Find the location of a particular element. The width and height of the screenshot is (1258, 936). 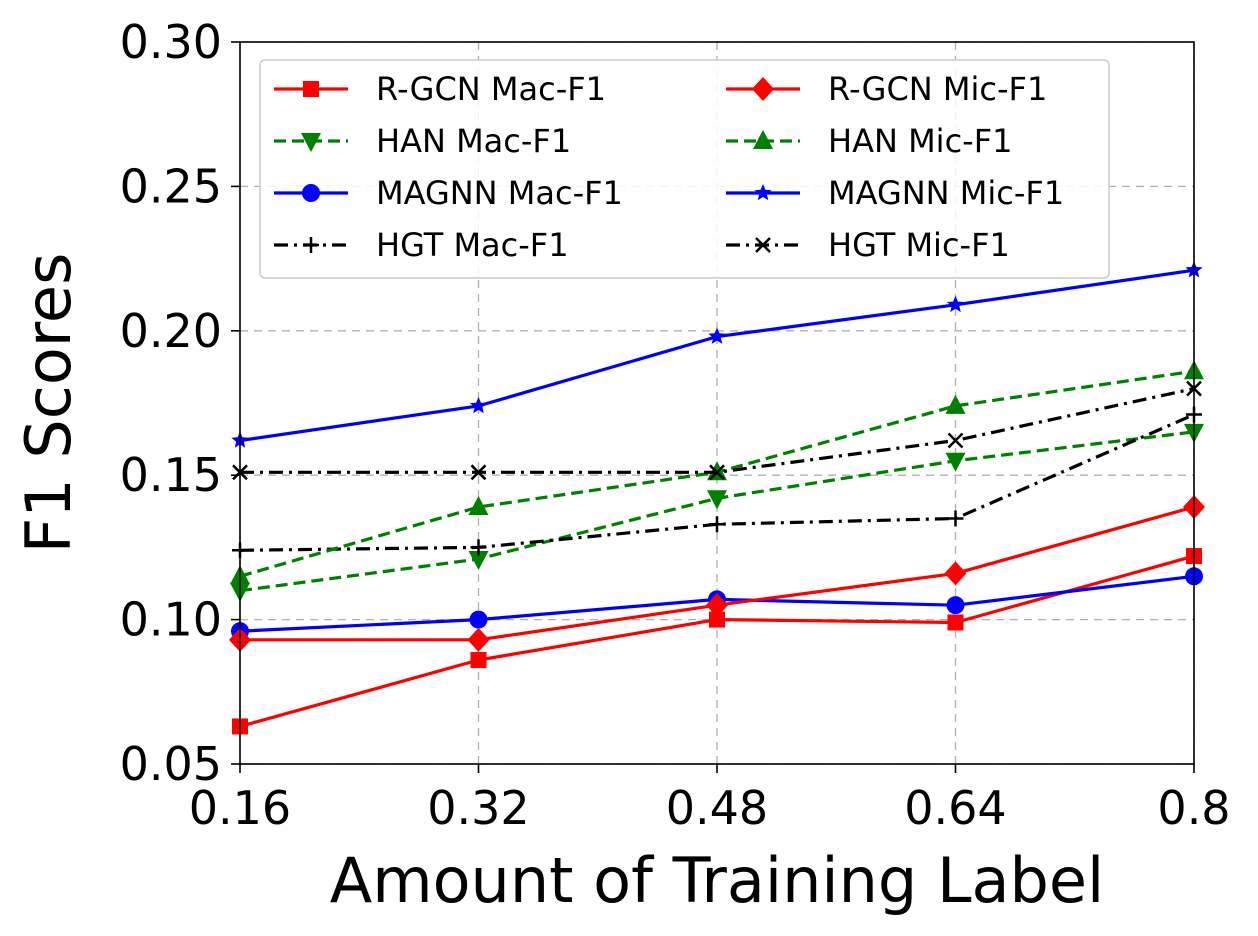

legend-entry-magnn-mac-f1: MAGNN Mac-F1 is located at coordinates (448, 193).